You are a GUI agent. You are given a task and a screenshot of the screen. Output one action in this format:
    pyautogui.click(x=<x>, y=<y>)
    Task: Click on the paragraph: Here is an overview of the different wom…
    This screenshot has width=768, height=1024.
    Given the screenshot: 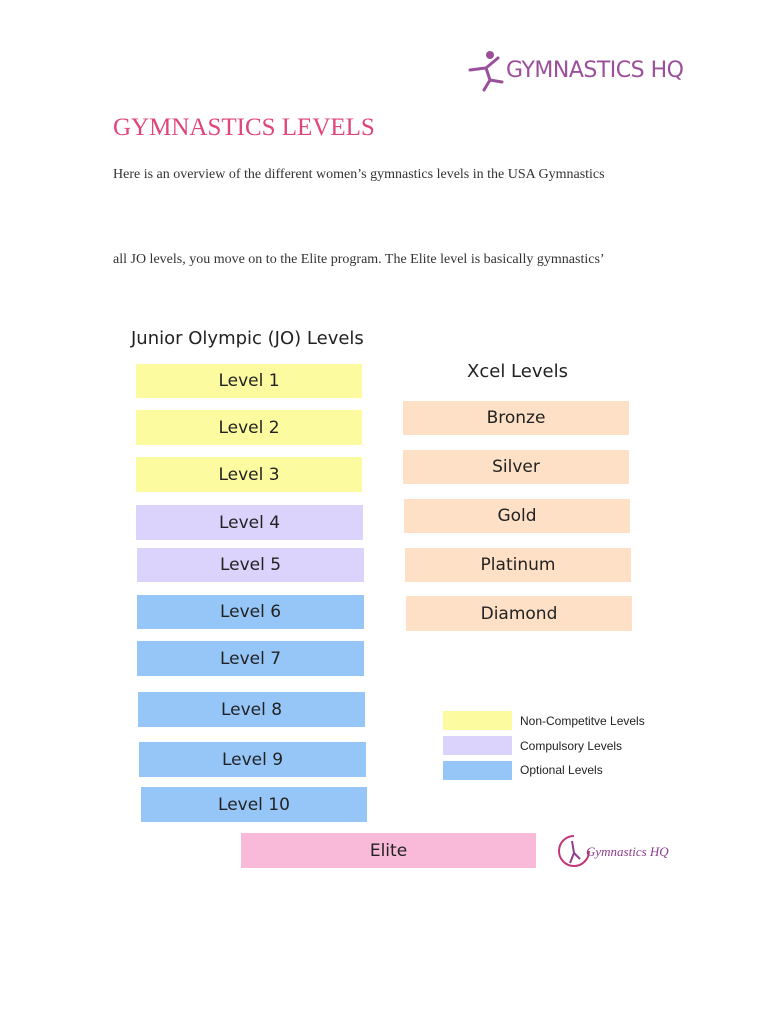 What is the action you would take?
    pyautogui.click(x=359, y=174)
    